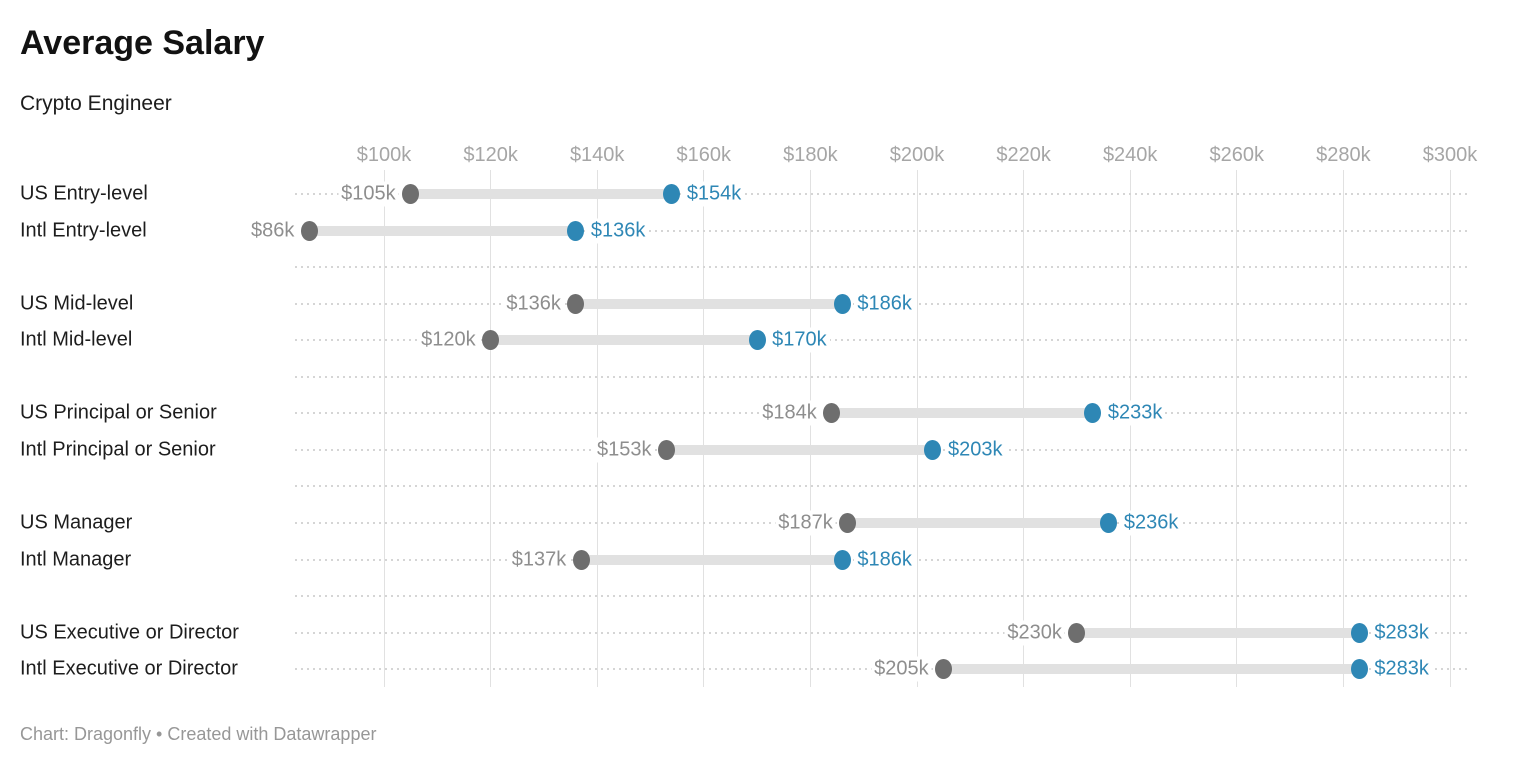 The height and width of the screenshot is (770, 1532). What do you see at coordinates (533, 304) in the screenshot?
I see `start-value-label: $136k` at bounding box center [533, 304].